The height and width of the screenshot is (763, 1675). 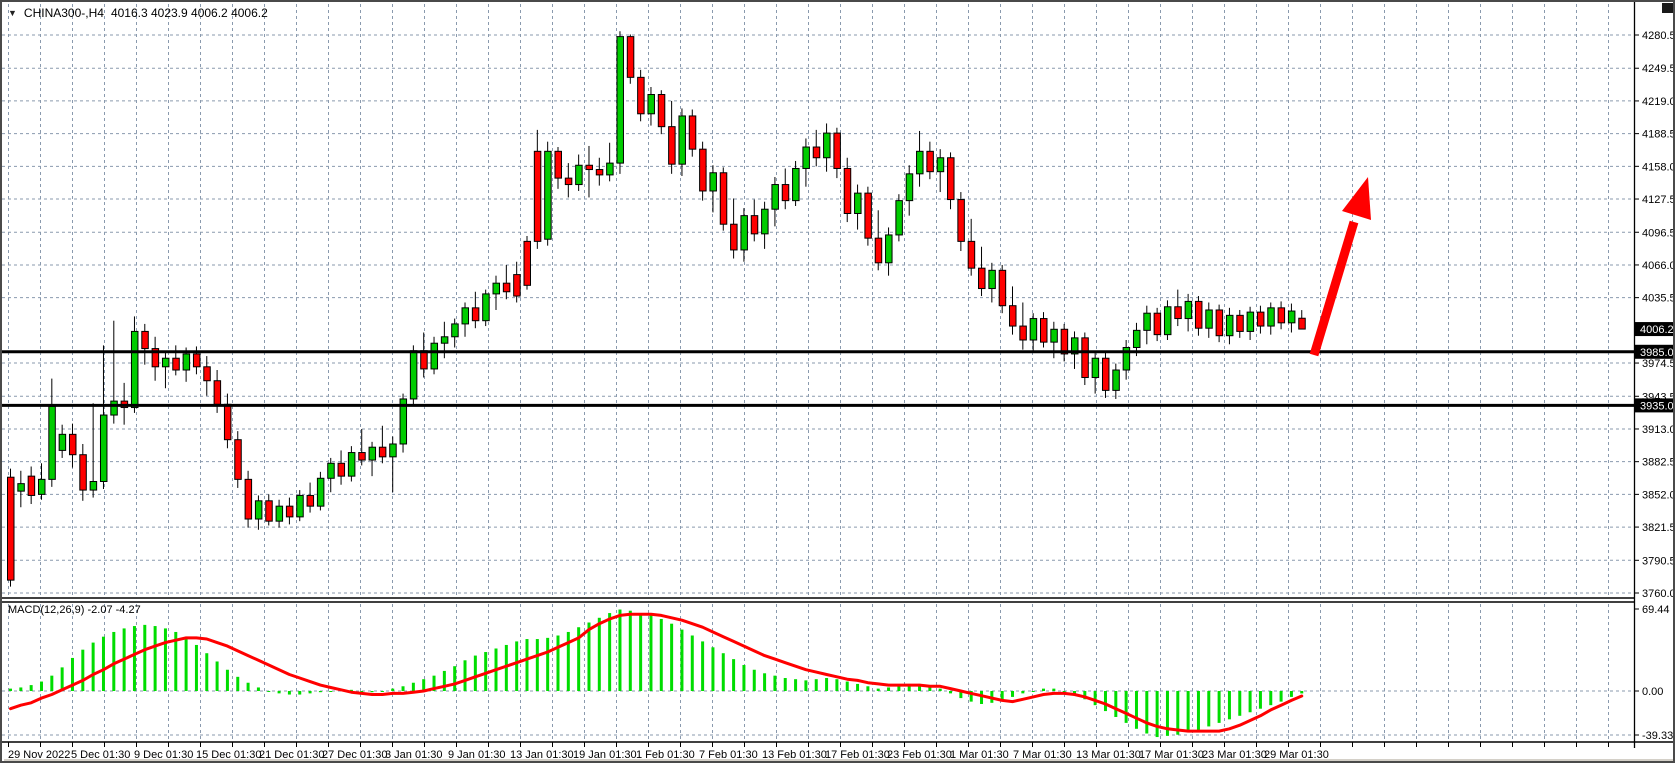 I want to click on macd-axis: 69.44 0.00 -39.33, so click(x=1653, y=673).